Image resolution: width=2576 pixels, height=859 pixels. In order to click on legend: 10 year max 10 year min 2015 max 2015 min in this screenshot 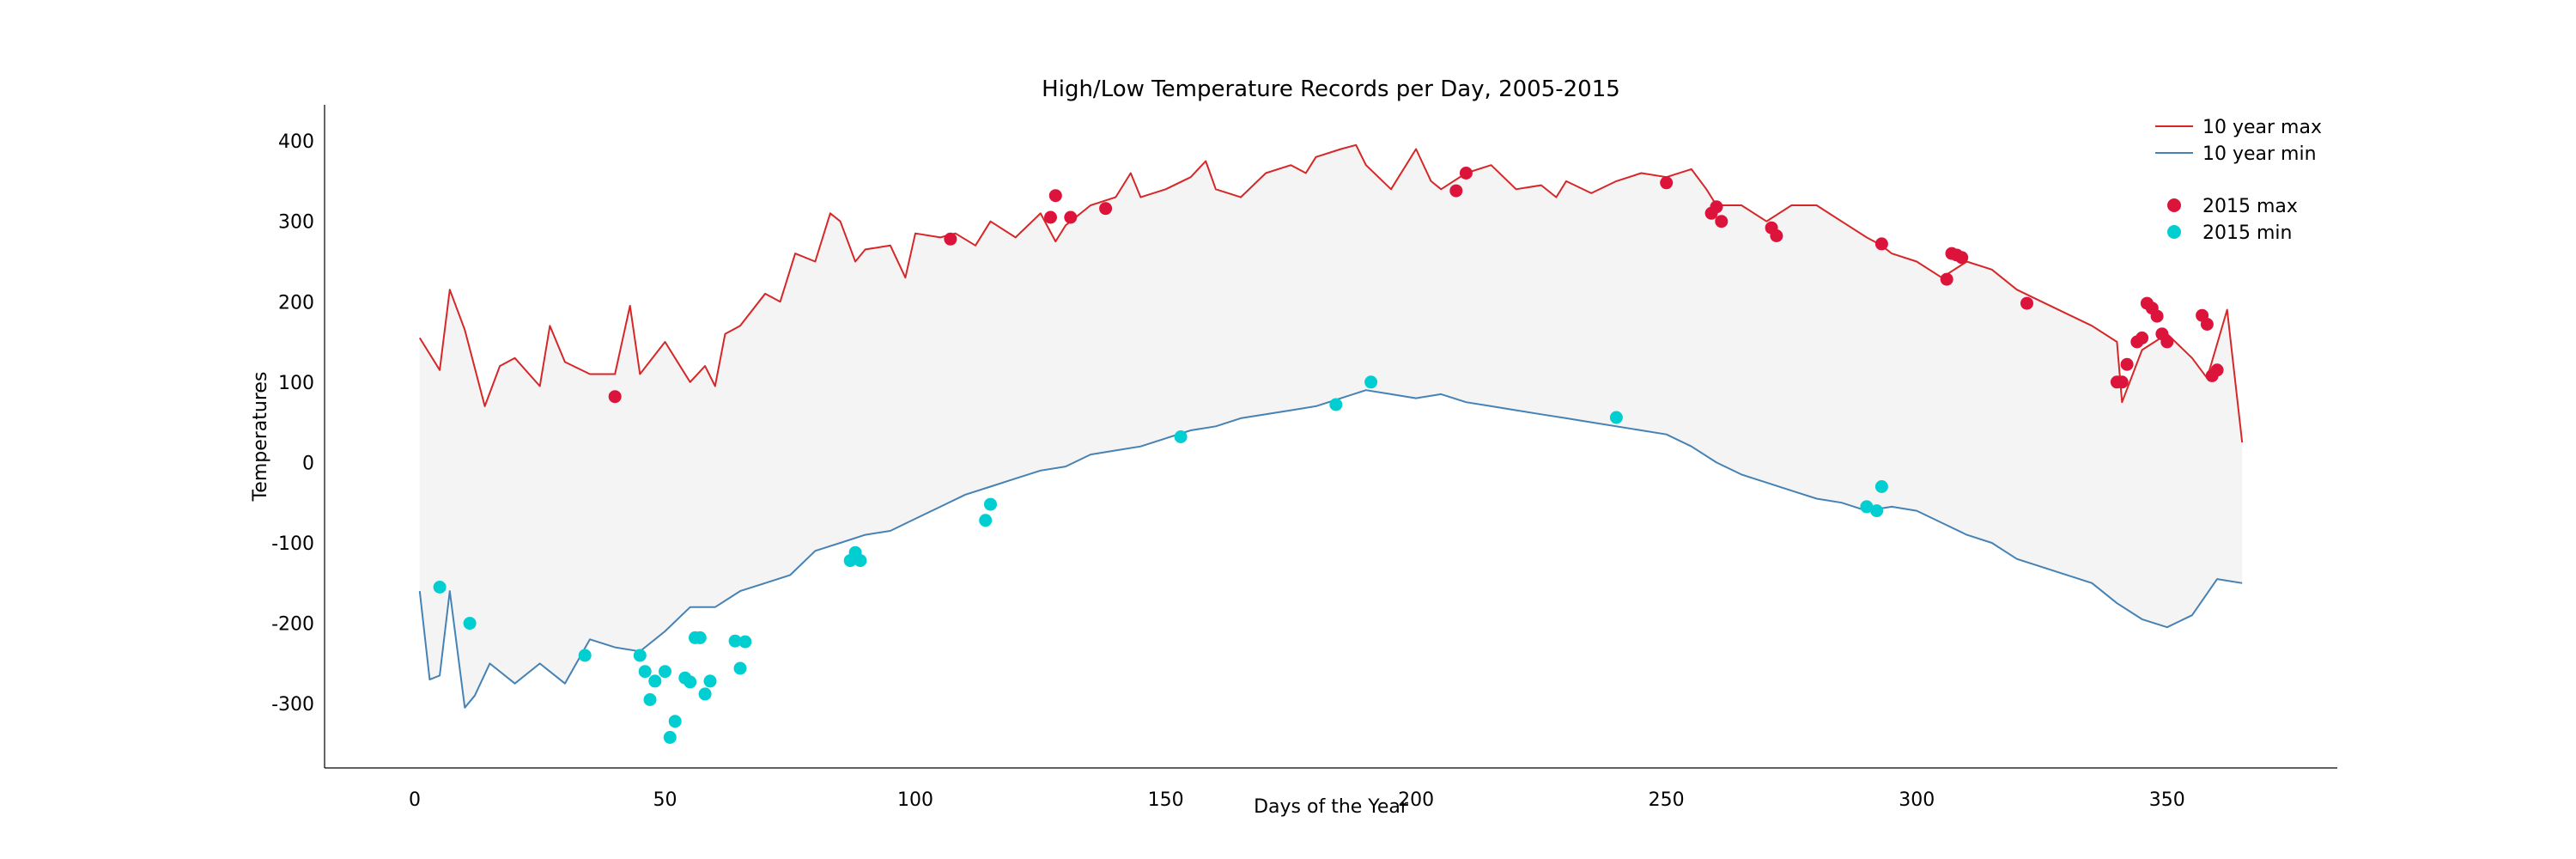, I will do `click(2238, 181)`.